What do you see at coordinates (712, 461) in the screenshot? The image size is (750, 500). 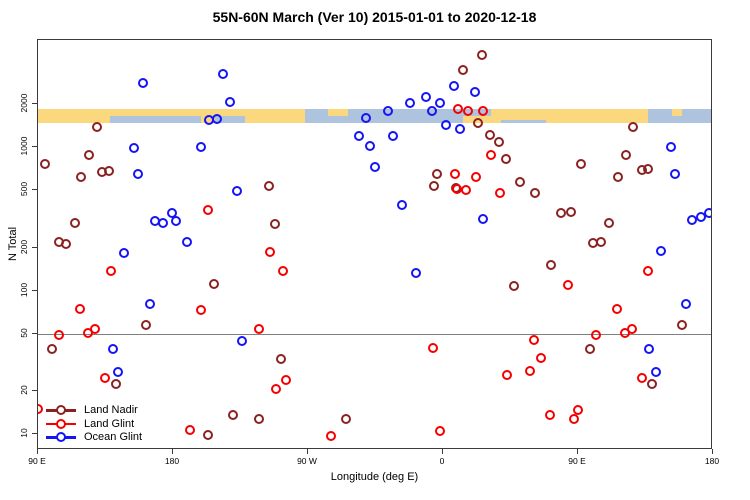 I see `x-axis-tick-label: 180` at bounding box center [712, 461].